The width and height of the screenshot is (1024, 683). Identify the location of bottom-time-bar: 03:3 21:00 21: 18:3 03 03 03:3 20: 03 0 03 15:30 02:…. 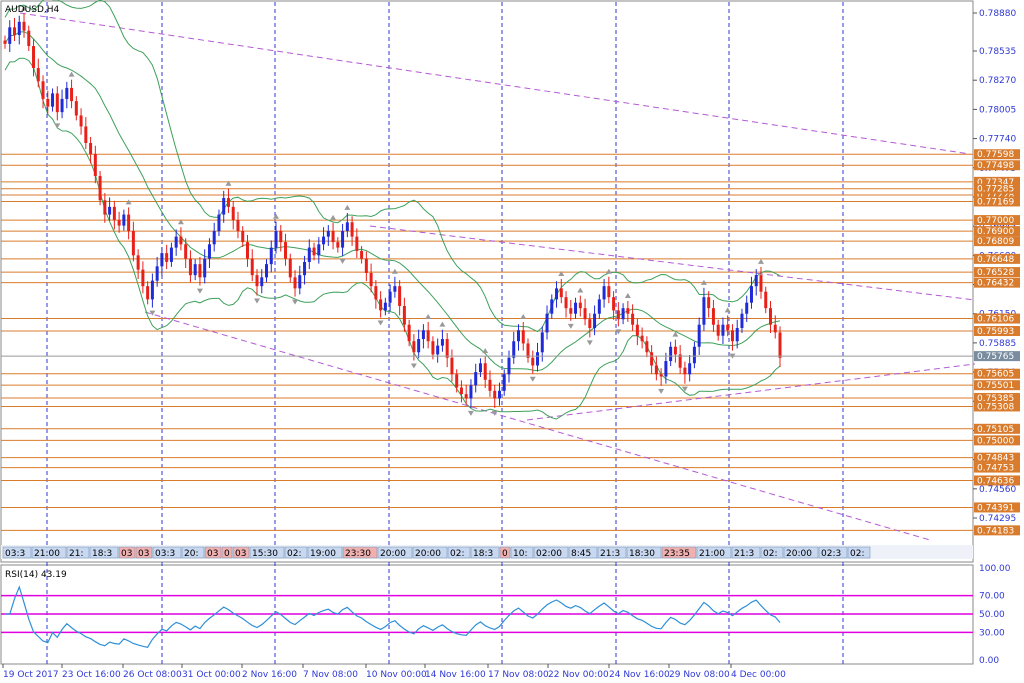
(487, 552).